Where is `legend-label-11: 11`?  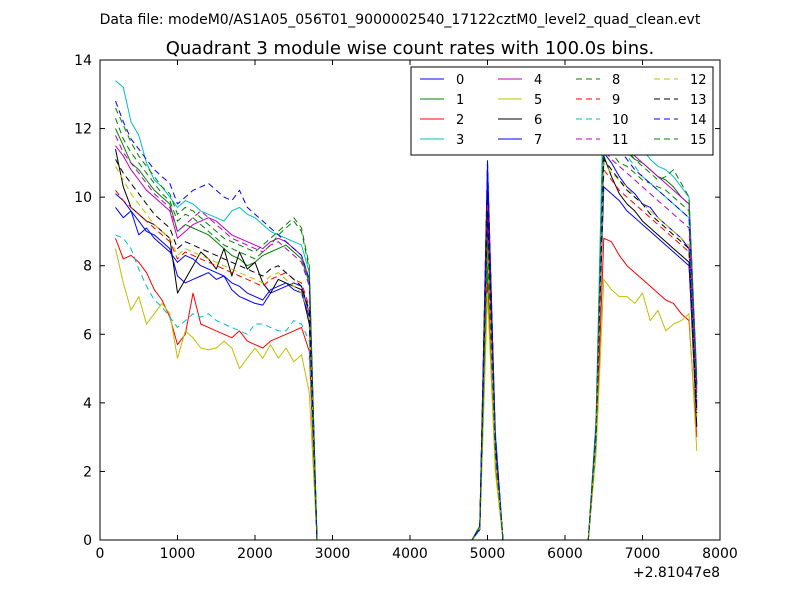 legend-label-11: 11 is located at coordinates (620, 140).